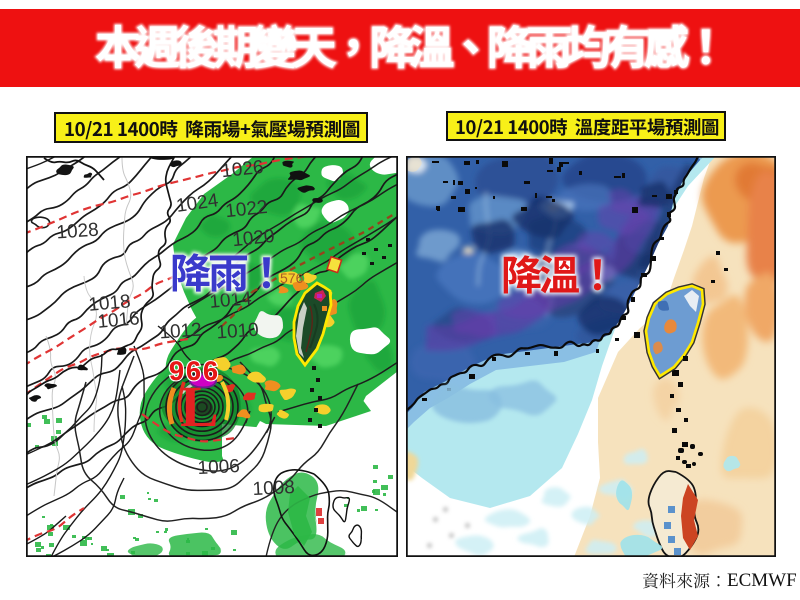 This screenshot has width=800, height=600. What do you see at coordinates (242, 169) in the screenshot?
I see `svg-text: 1026` at bounding box center [242, 169].